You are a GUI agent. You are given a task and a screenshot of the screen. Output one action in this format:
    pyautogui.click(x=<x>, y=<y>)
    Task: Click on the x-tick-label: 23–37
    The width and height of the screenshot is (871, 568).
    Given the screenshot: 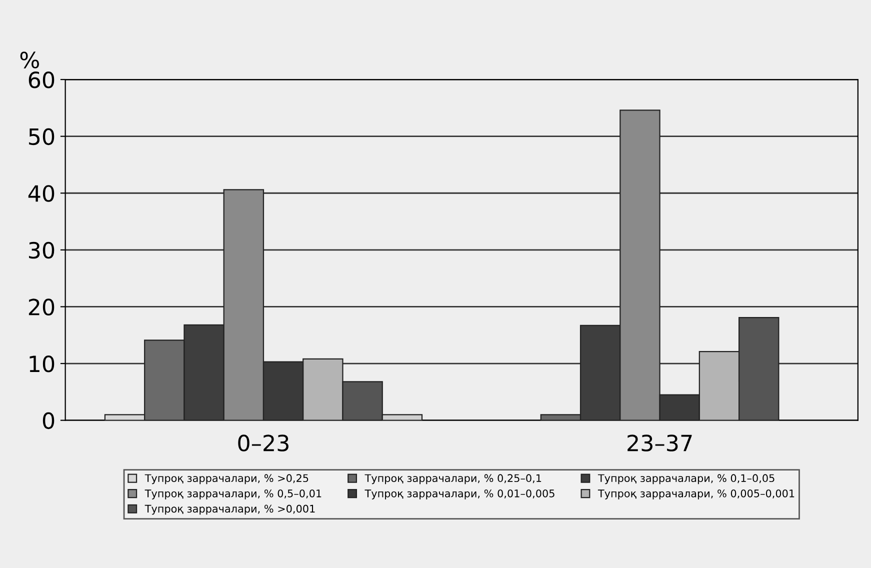 What is the action you would take?
    pyautogui.click(x=660, y=443)
    